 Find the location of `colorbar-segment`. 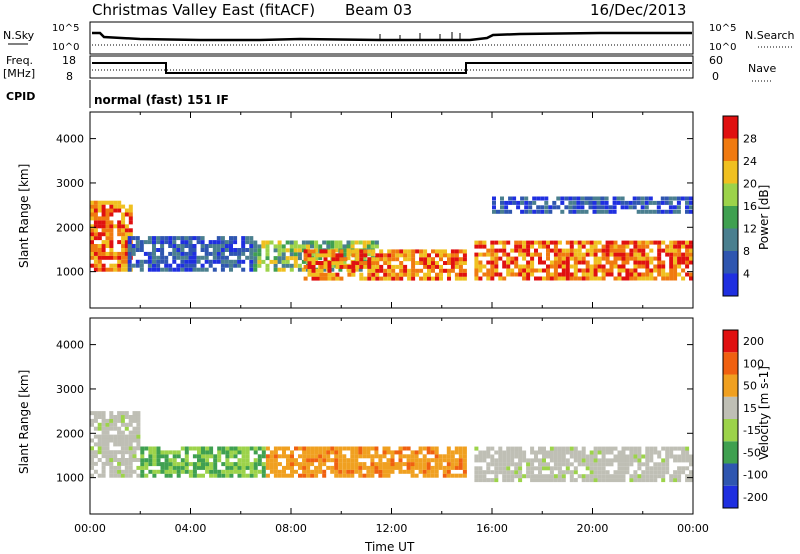

colorbar-segment is located at coordinates (730, 363).